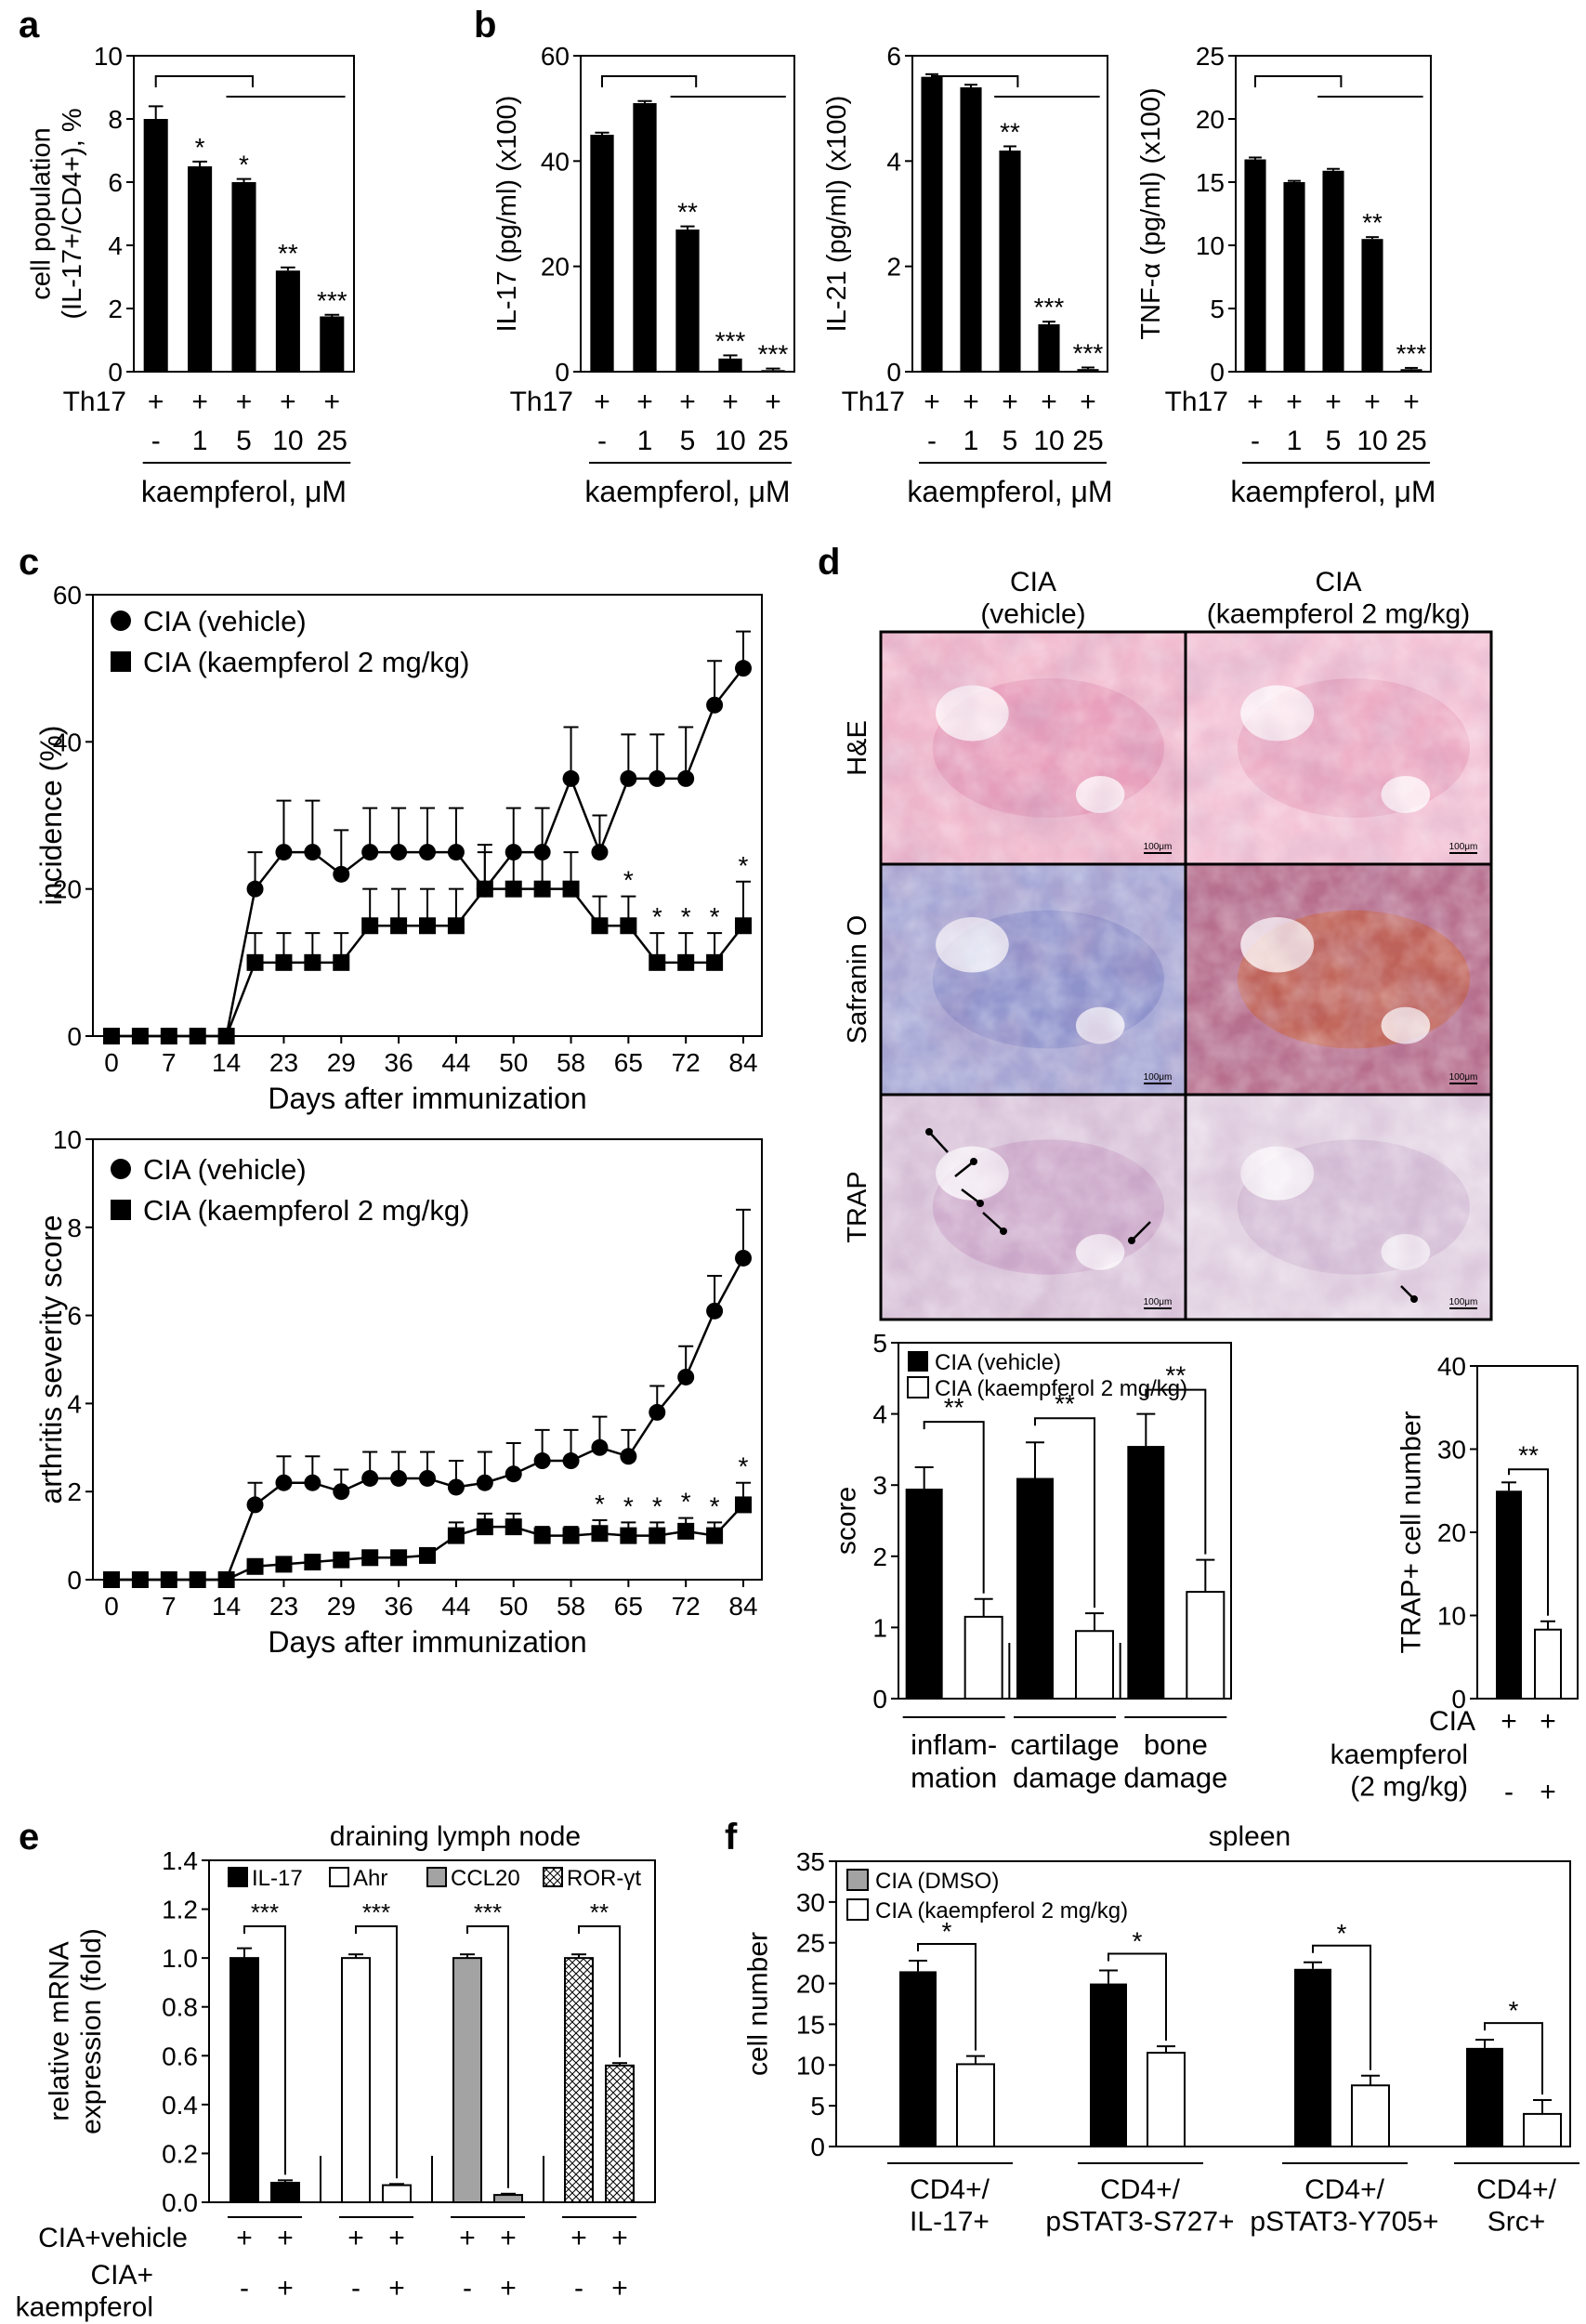 This screenshot has width=1586, height=2324. Describe the element at coordinates (74, 1404) in the screenshot. I see `y-axis-c2-tick-label: 4` at that location.